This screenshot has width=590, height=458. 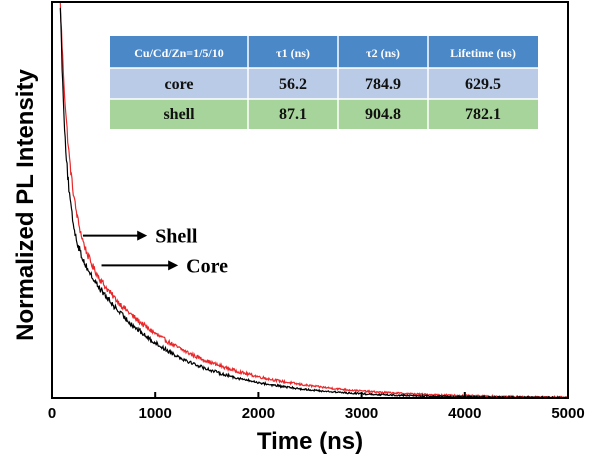 I want to click on table-cell: core, so click(x=178, y=84).